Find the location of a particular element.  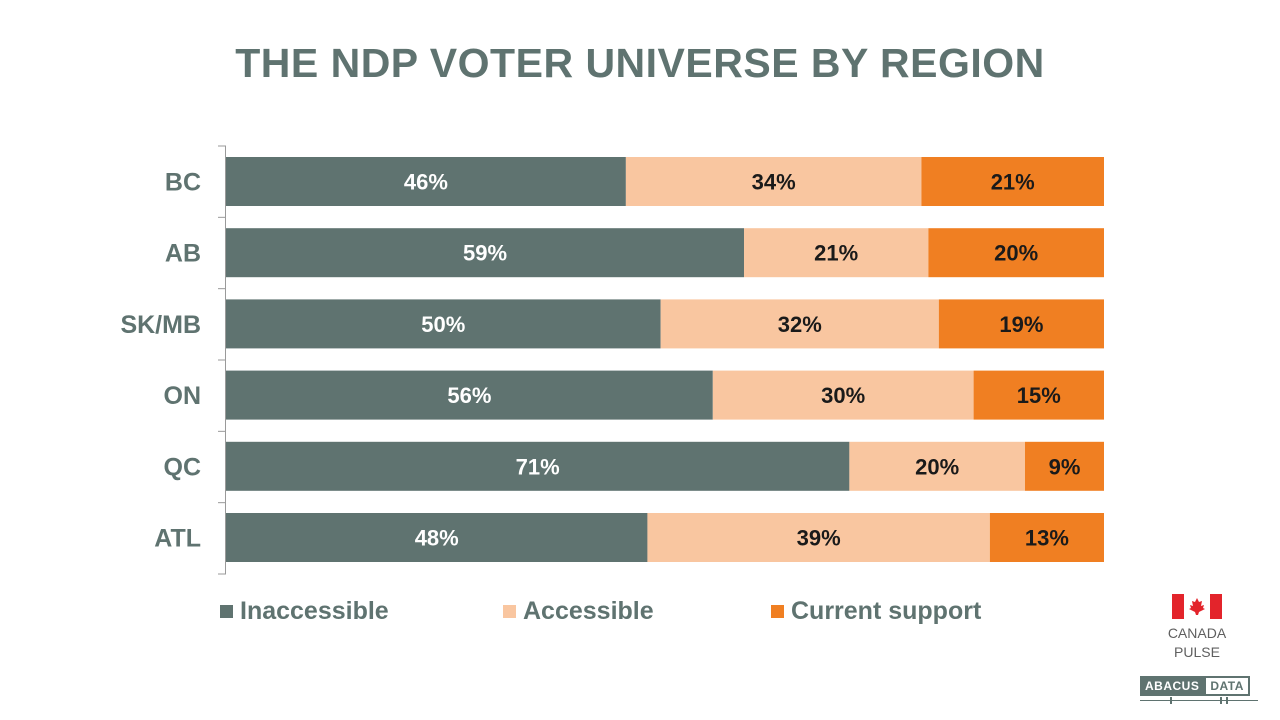

canada-pulse-logo: CANADA PULSE is located at coordinates (1197, 628).